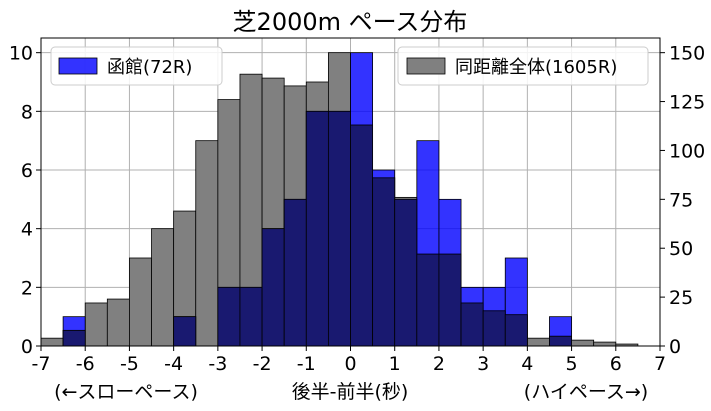 The height and width of the screenshot is (411, 711). Describe the element at coordinates (675, 347) in the screenshot. I see `y-right-tick-label: 0` at that location.